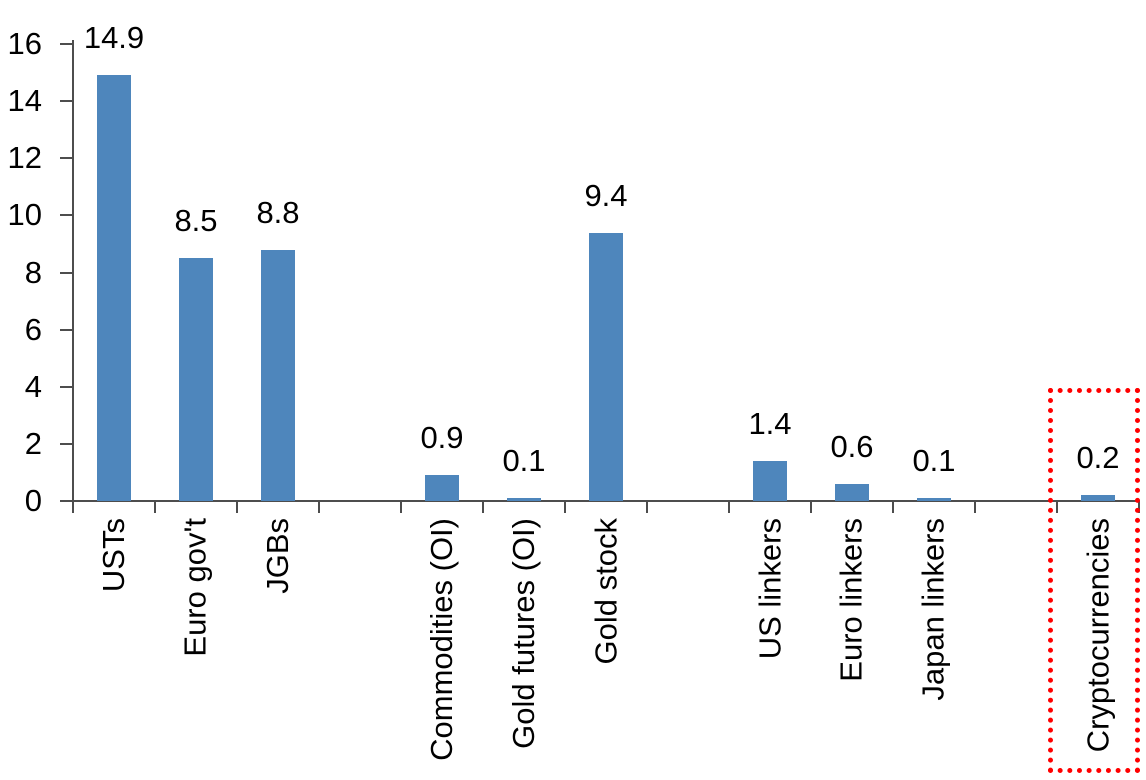  Describe the element at coordinates (769, 589) in the screenshot. I see `x-category-label: US linkers` at that location.